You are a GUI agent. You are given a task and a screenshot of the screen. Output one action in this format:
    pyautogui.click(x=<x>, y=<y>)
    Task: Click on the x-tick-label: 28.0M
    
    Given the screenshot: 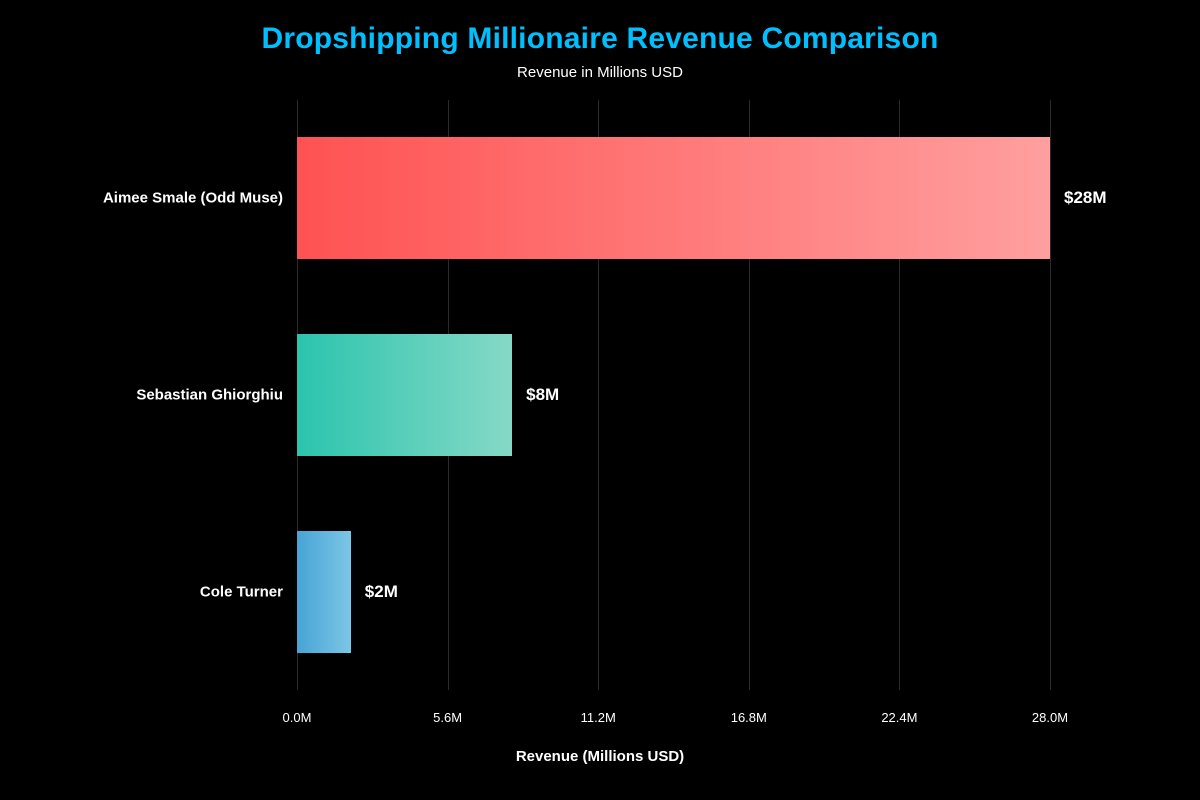 What is the action you would take?
    pyautogui.click(x=1050, y=717)
    